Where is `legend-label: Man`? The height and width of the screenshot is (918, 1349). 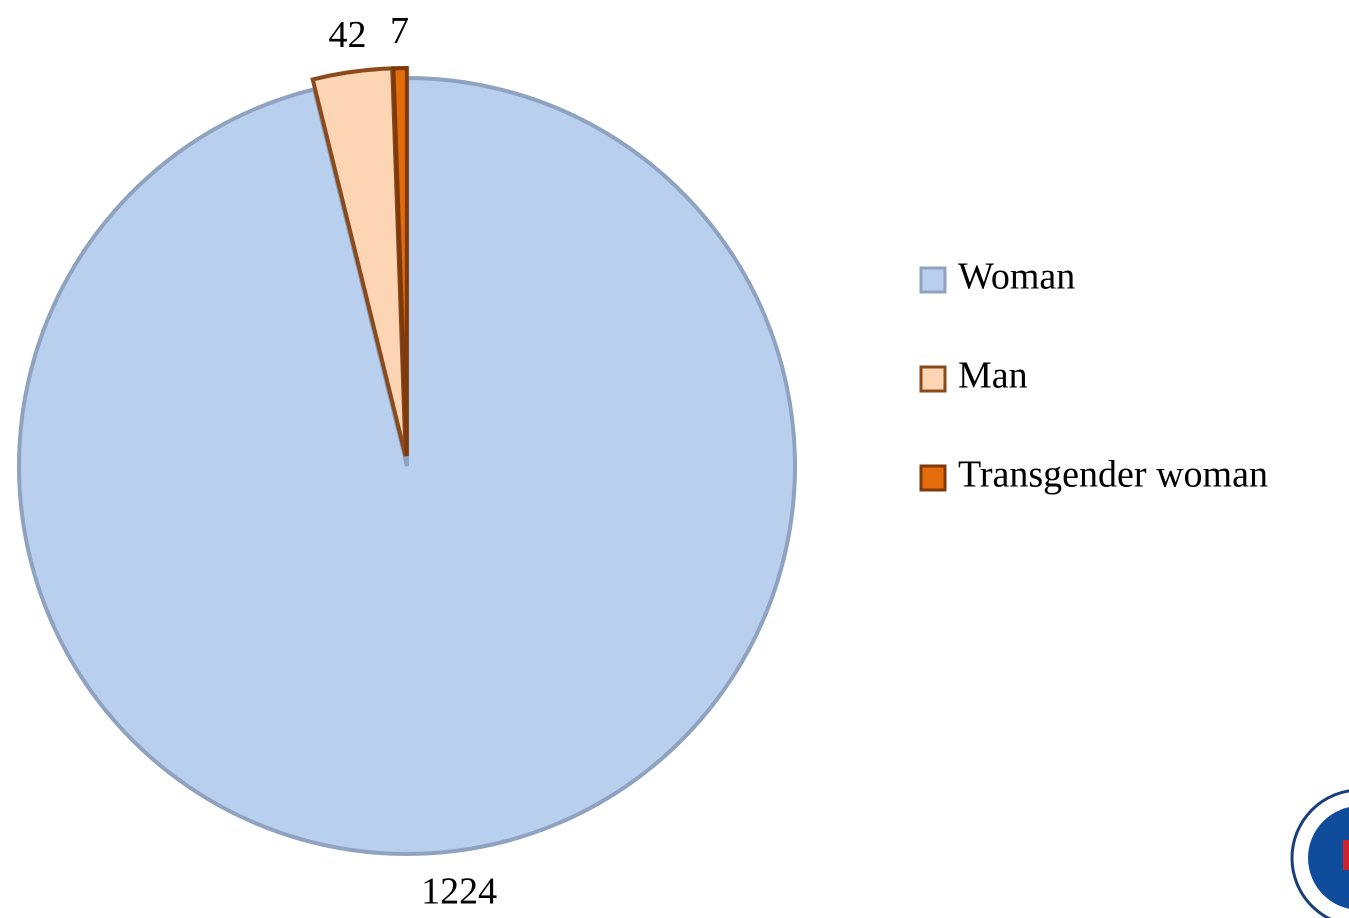
legend-label: Man is located at coordinates (993, 376).